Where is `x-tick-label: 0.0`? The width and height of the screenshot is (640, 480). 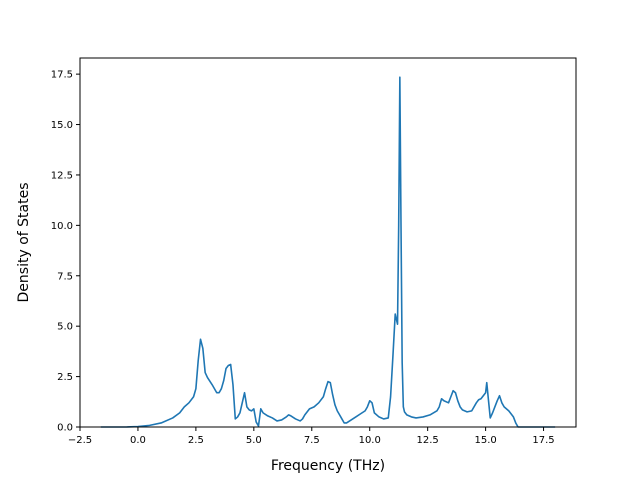 x-tick-label: 0.0 is located at coordinates (138, 440).